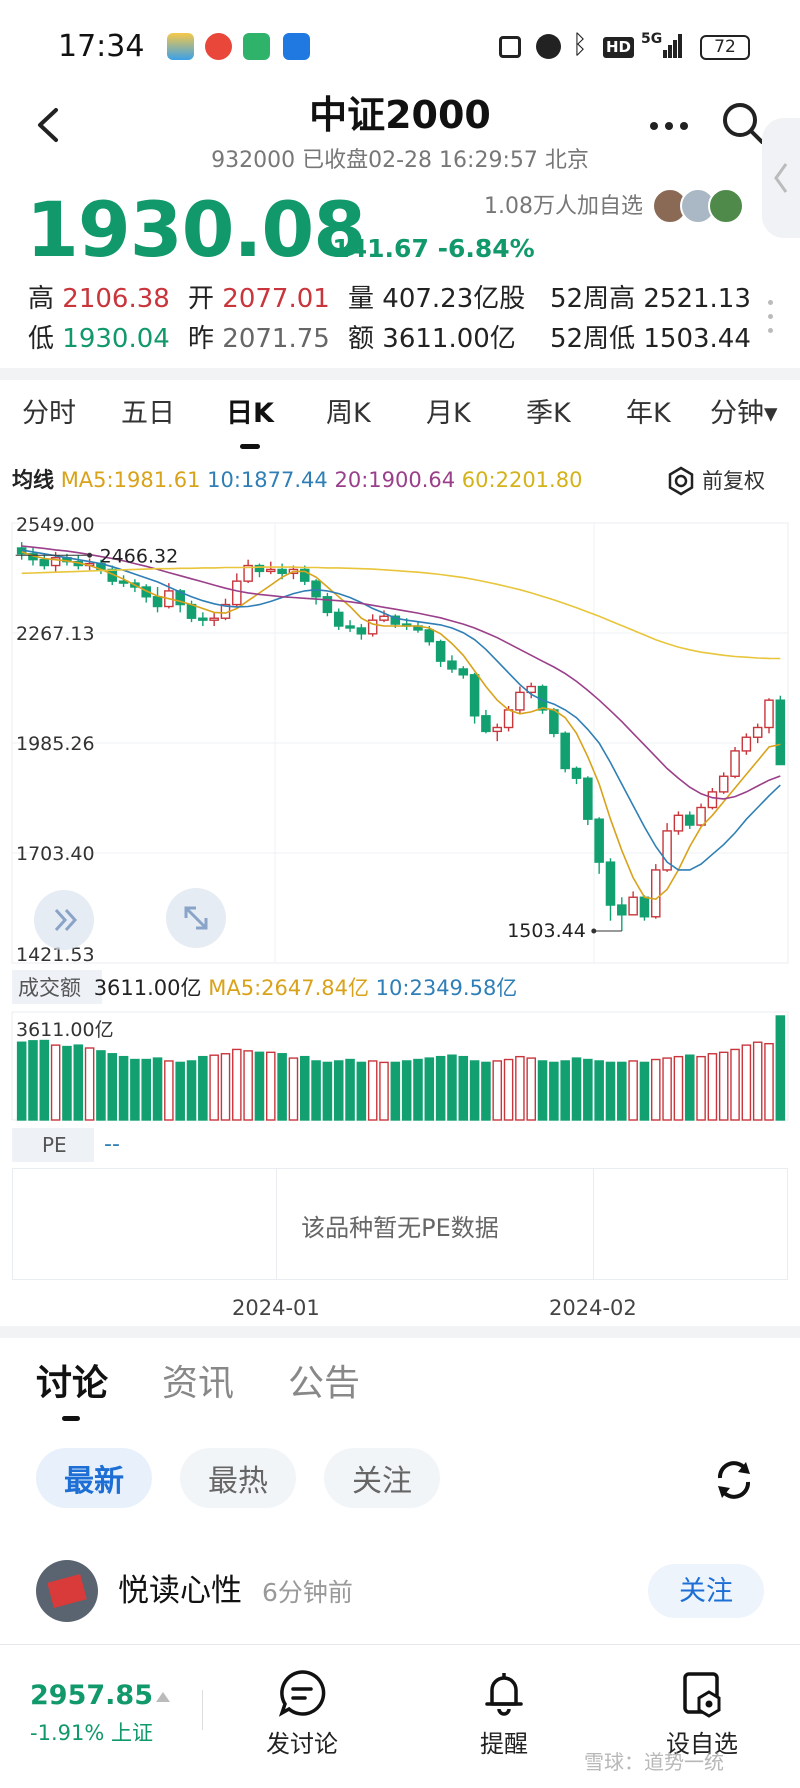 The height and width of the screenshot is (1788, 800). I want to click on tab-minute-dropdown: 分钟▾, so click(744, 413).